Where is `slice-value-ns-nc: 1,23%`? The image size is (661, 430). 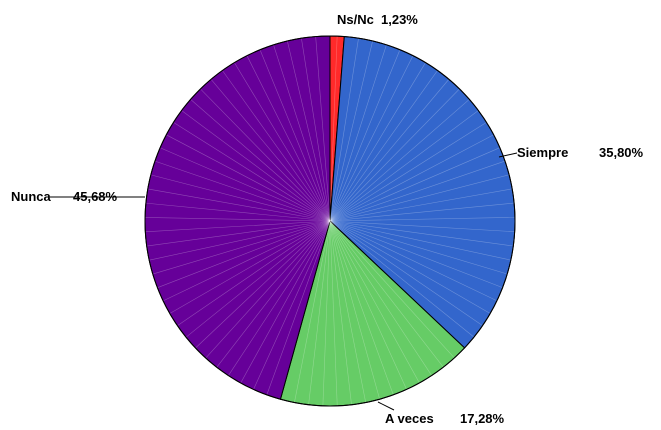
slice-value-ns-nc: 1,23% is located at coordinates (399, 19).